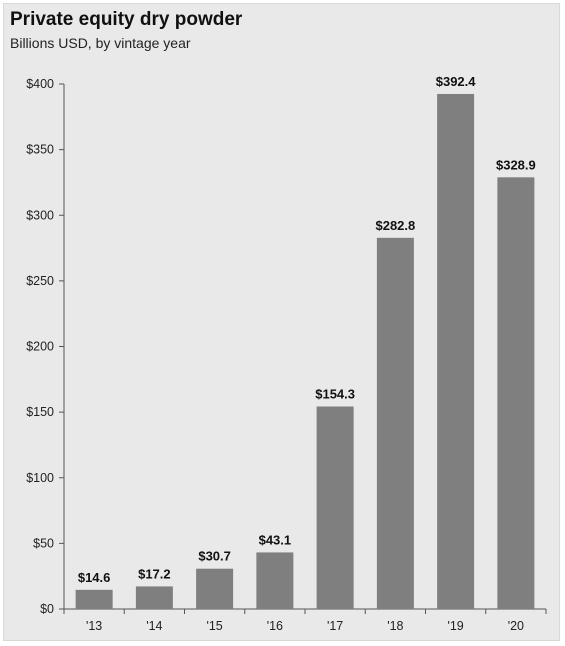  Describe the element at coordinates (154, 626) in the screenshot. I see `x-tick-label: '14` at that location.